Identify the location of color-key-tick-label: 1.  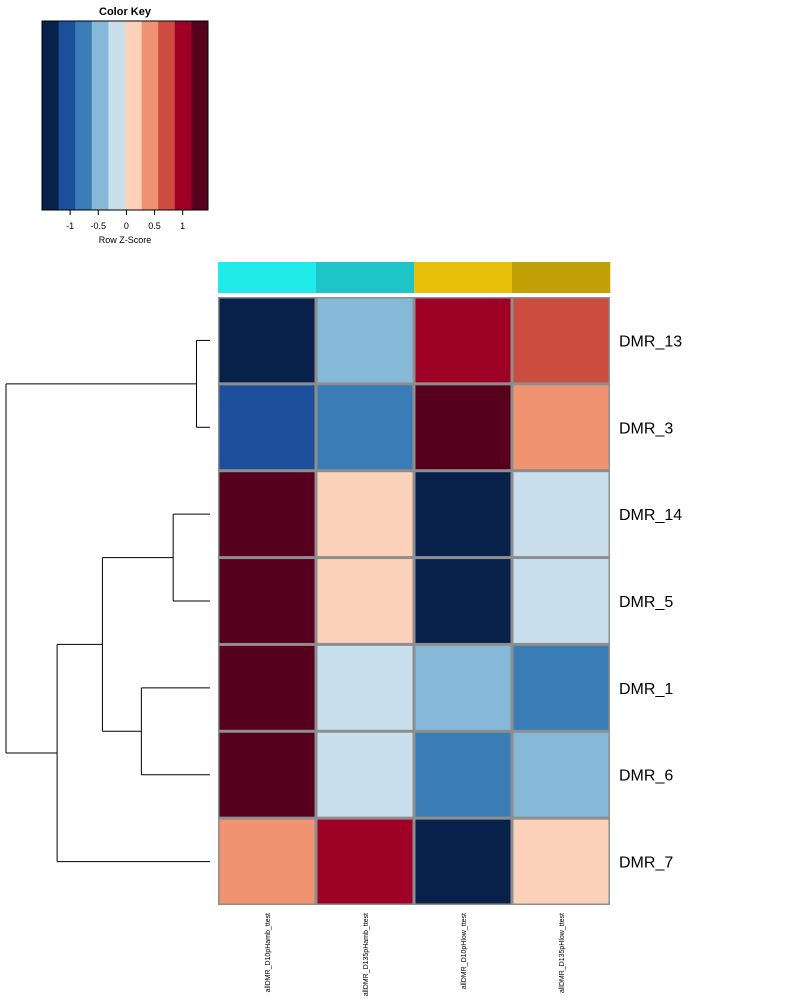
(182, 226).